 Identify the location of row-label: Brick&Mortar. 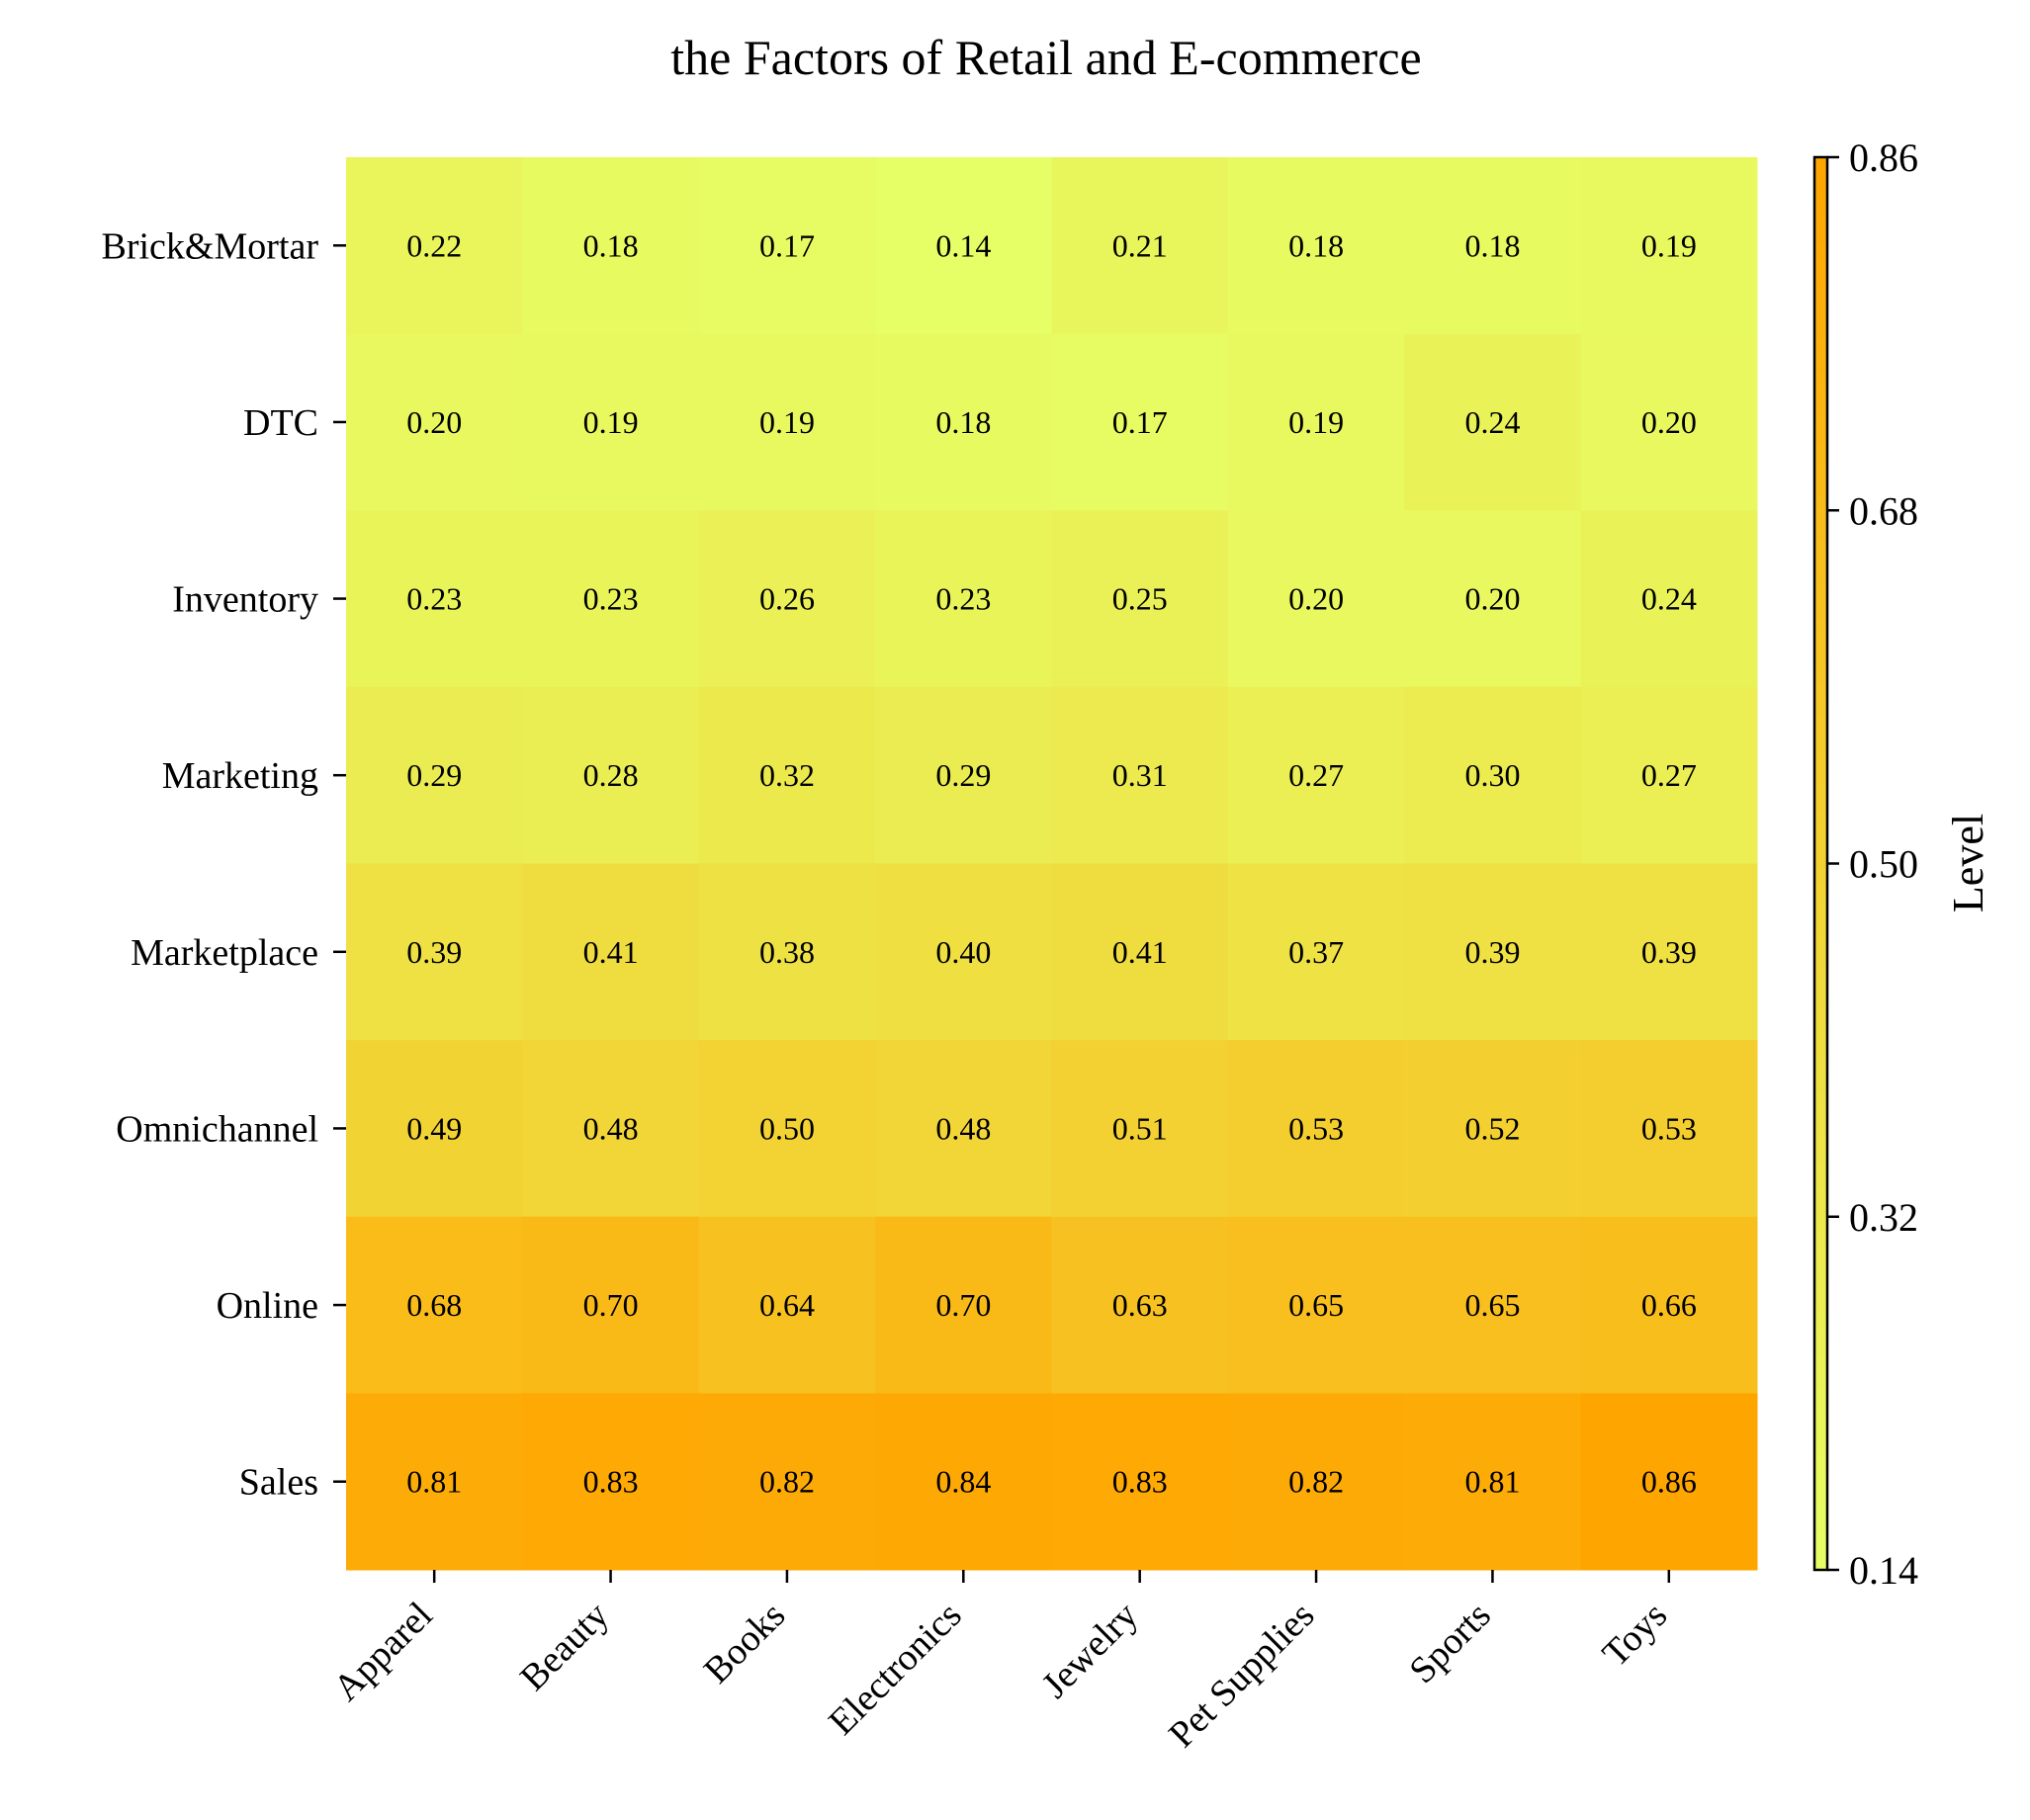
(209, 246).